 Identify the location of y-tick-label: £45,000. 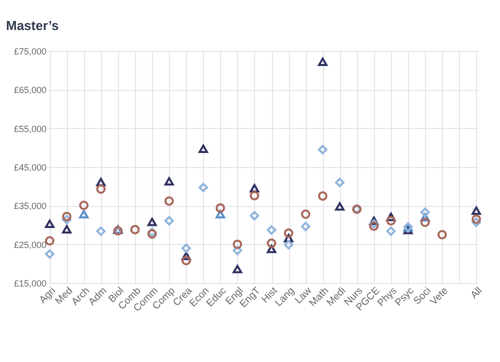
(30, 167).